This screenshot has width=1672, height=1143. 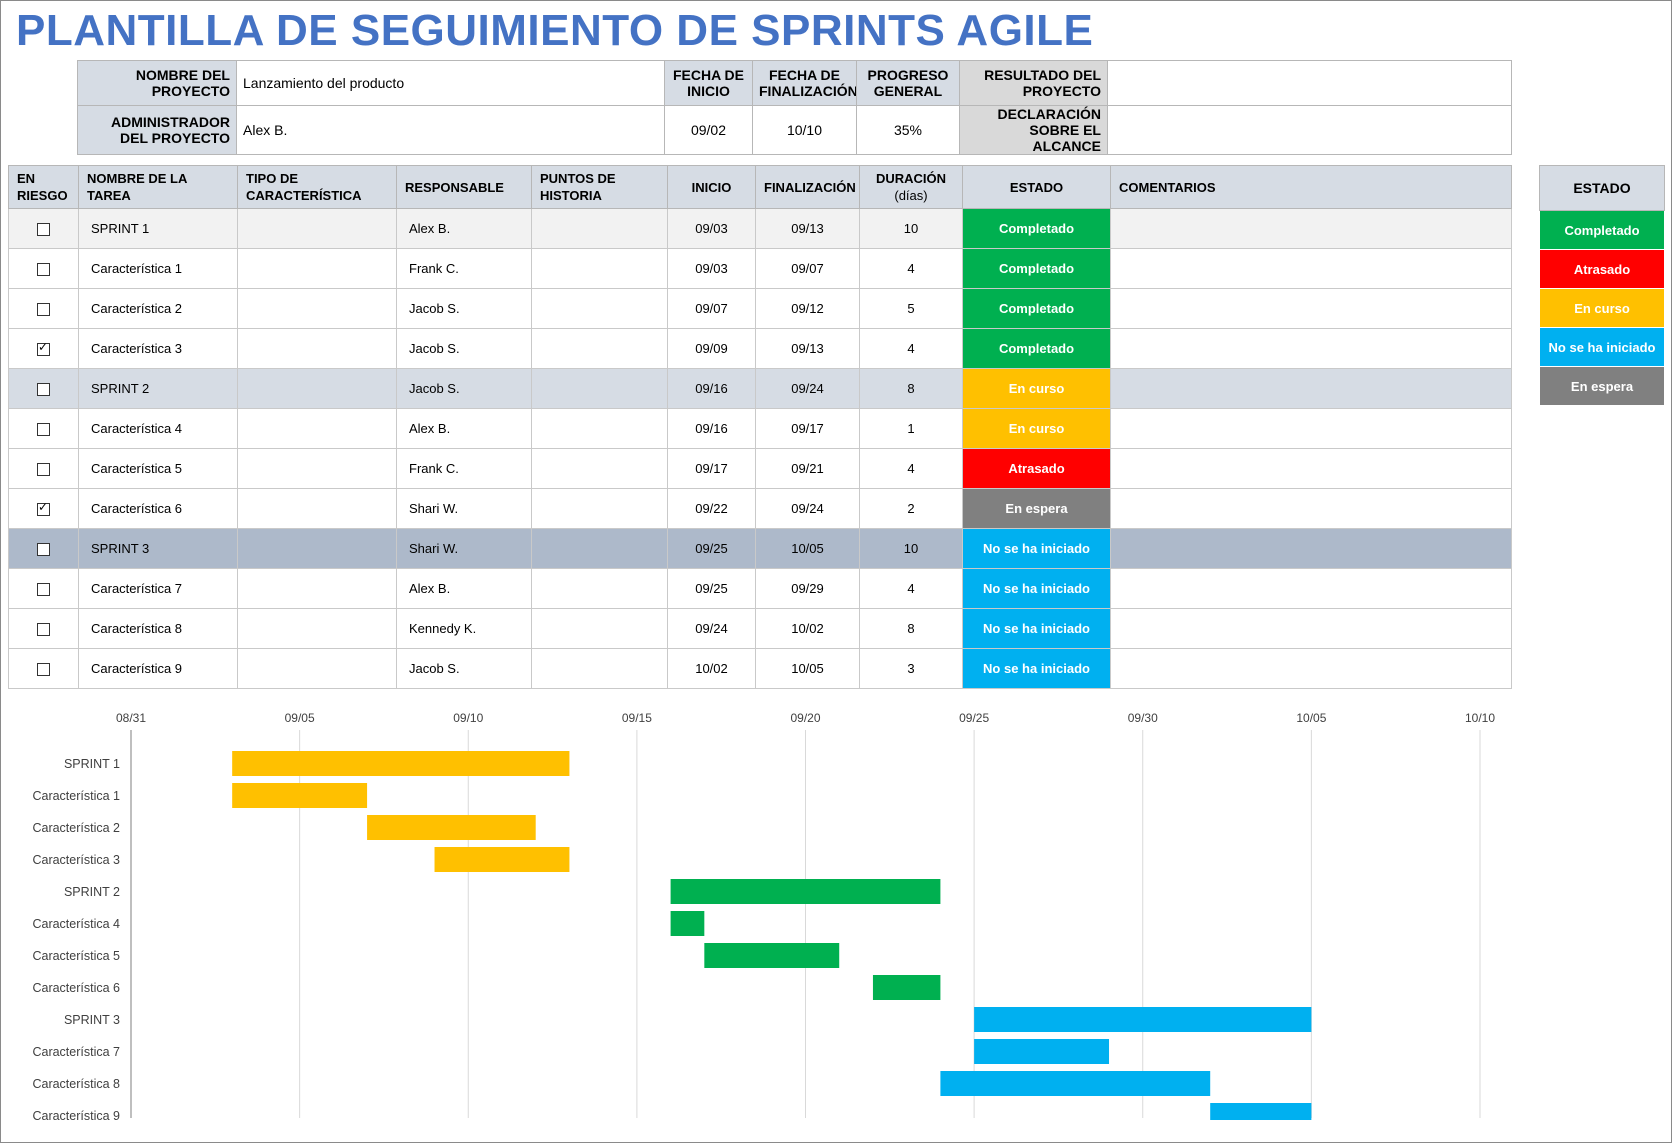 I want to click on task-name-cell: Característica 8, so click(x=158, y=628).